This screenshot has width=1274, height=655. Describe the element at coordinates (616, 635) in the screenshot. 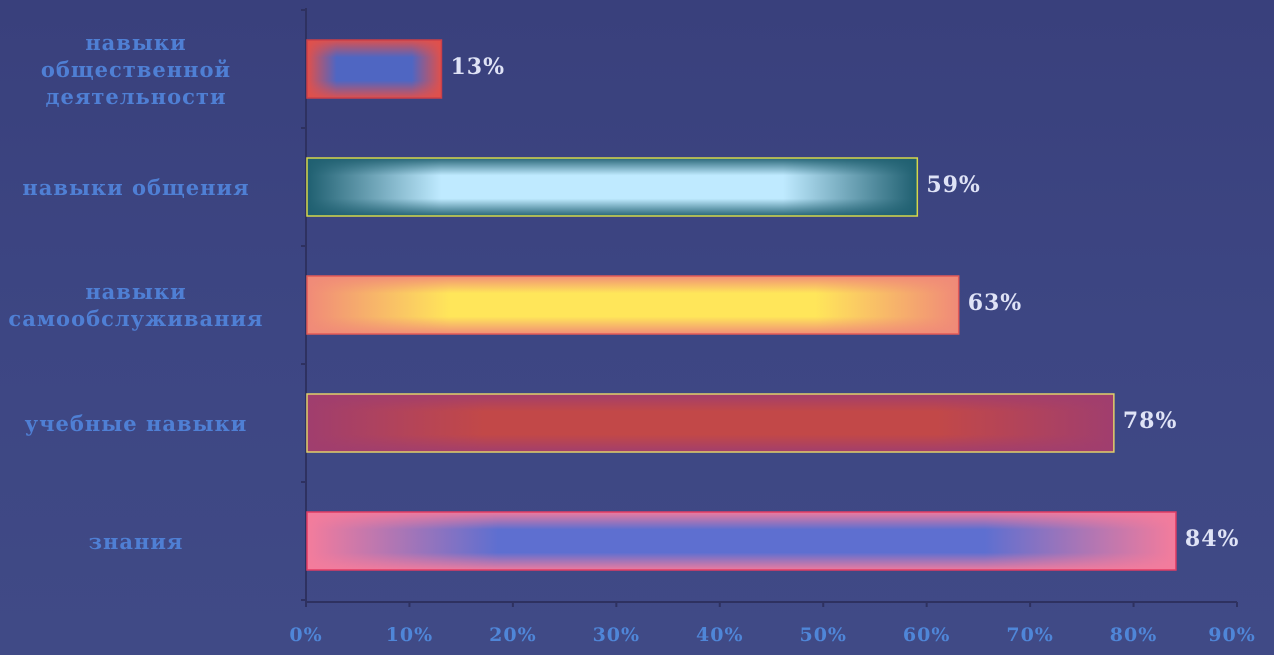

I see `x-tick-label: 30%` at that location.